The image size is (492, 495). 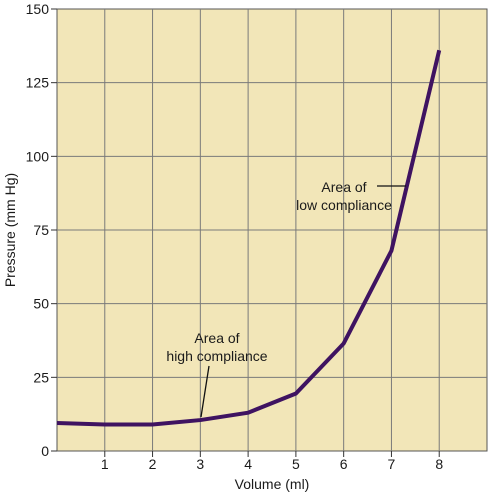 What do you see at coordinates (41, 304) in the screenshot?
I see `y-tick-label: 50` at bounding box center [41, 304].